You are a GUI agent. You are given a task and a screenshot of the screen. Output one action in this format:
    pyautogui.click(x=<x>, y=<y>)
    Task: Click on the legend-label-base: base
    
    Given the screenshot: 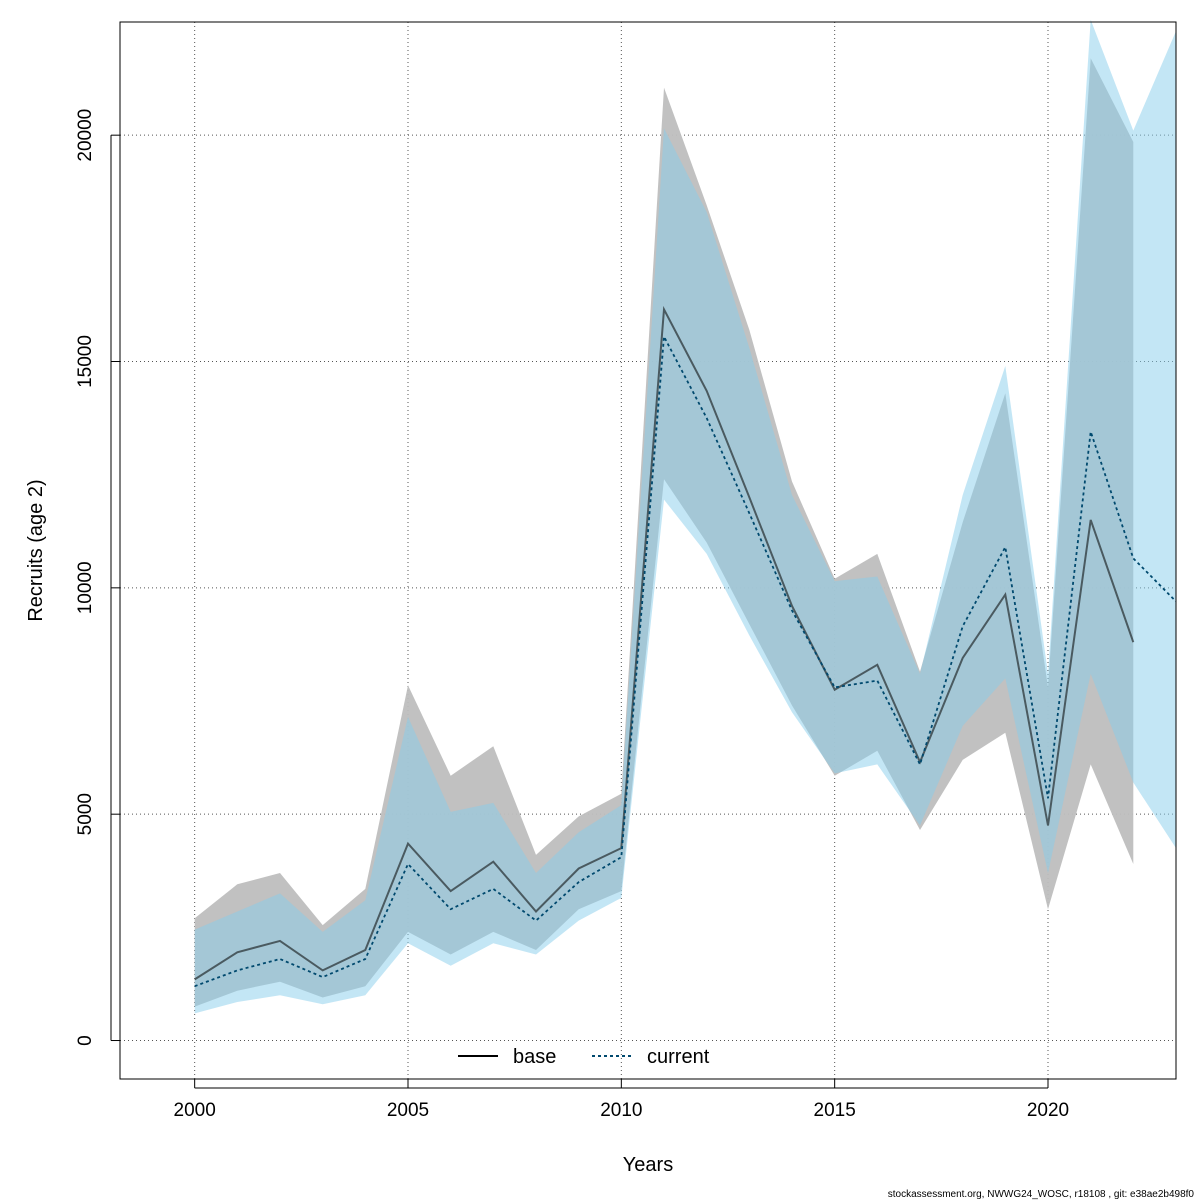 What is the action you would take?
    pyautogui.click(x=534, y=1057)
    